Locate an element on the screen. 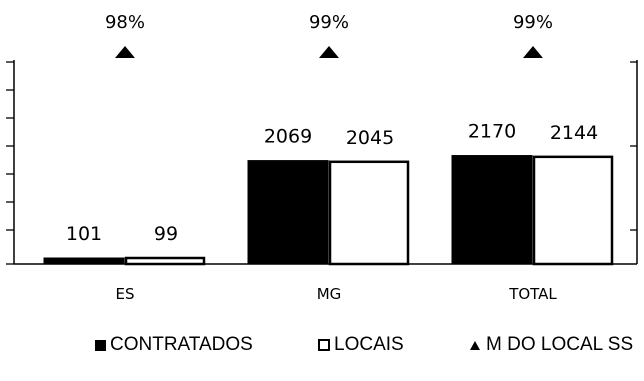  data-label-locais-total: 2144 is located at coordinates (574, 133).